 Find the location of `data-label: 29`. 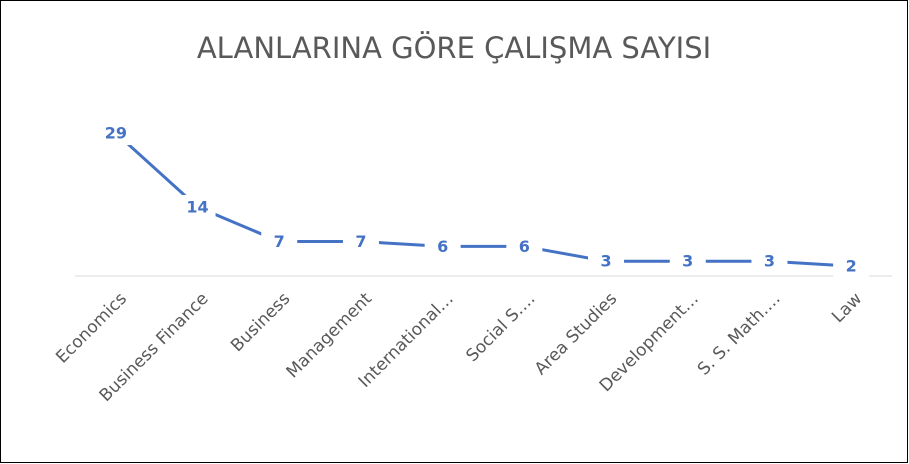

data-label: 29 is located at coordinates (116, 133).